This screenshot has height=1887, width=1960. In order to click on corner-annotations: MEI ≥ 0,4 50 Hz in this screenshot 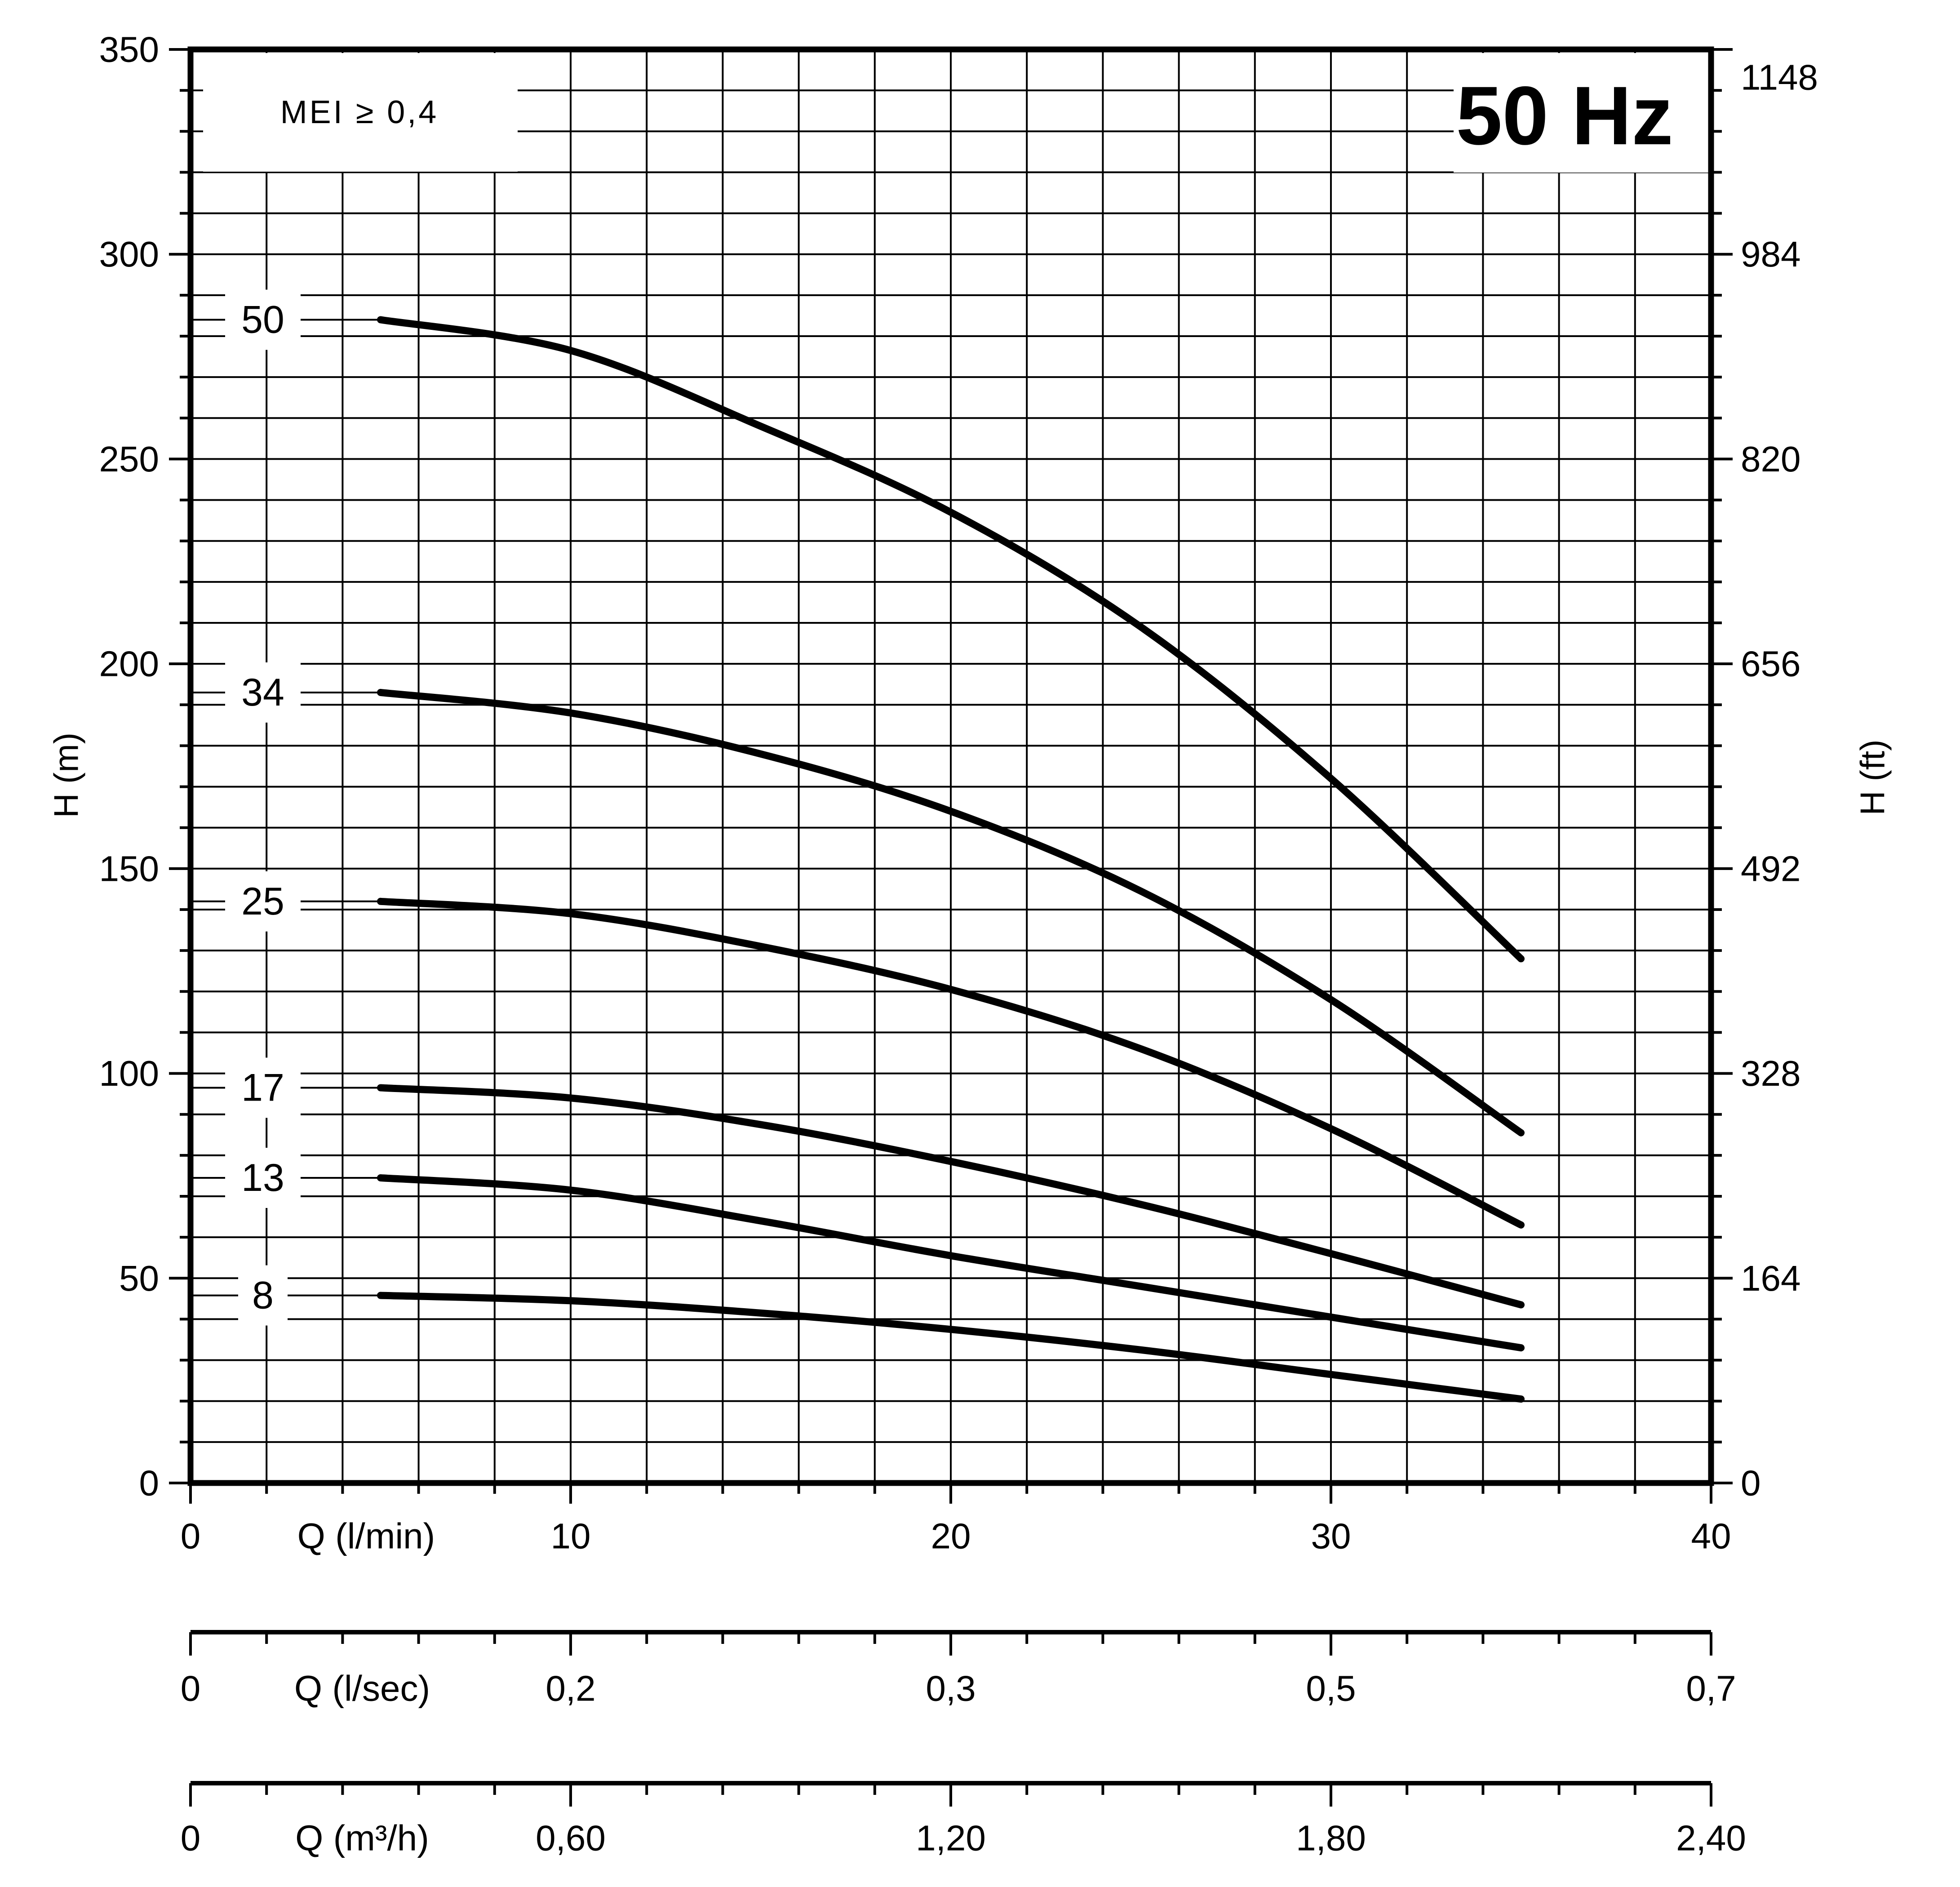, I will do `click(956, 113)`.